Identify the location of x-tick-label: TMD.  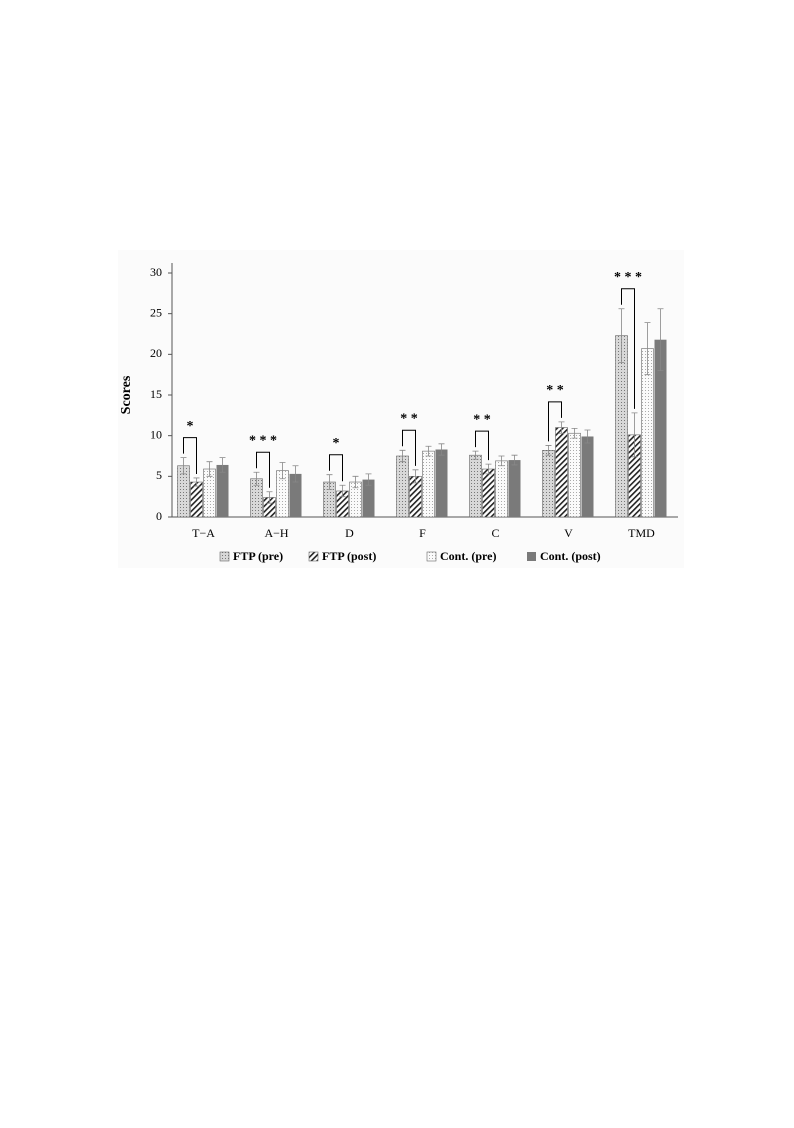
(641, 533).